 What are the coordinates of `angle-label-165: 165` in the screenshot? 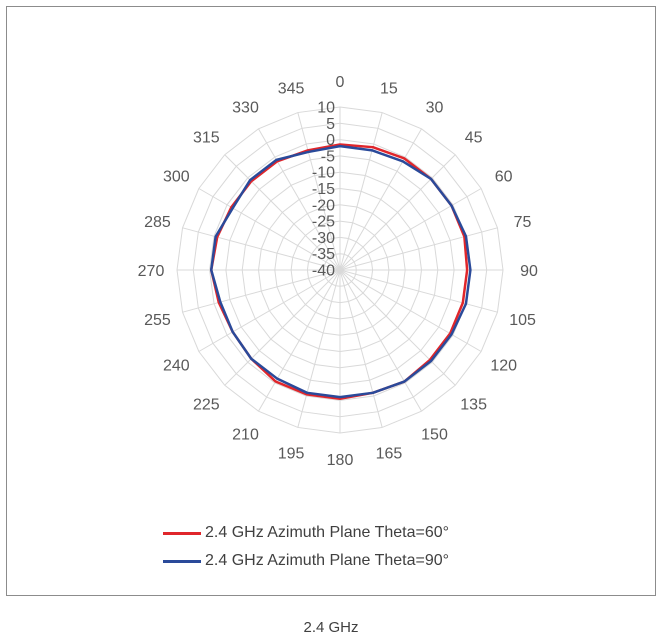 It's located at (389, 454).